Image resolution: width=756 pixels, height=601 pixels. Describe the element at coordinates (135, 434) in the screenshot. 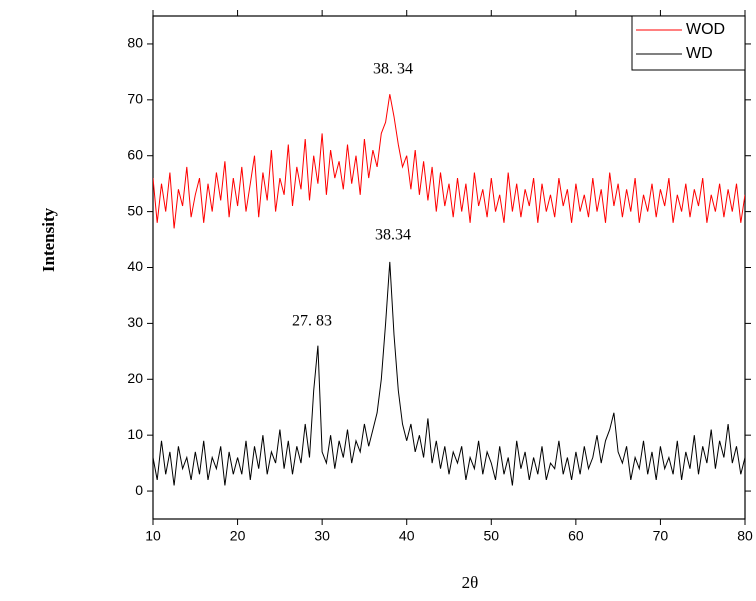

I see `y-tick-label: 10` at that location.